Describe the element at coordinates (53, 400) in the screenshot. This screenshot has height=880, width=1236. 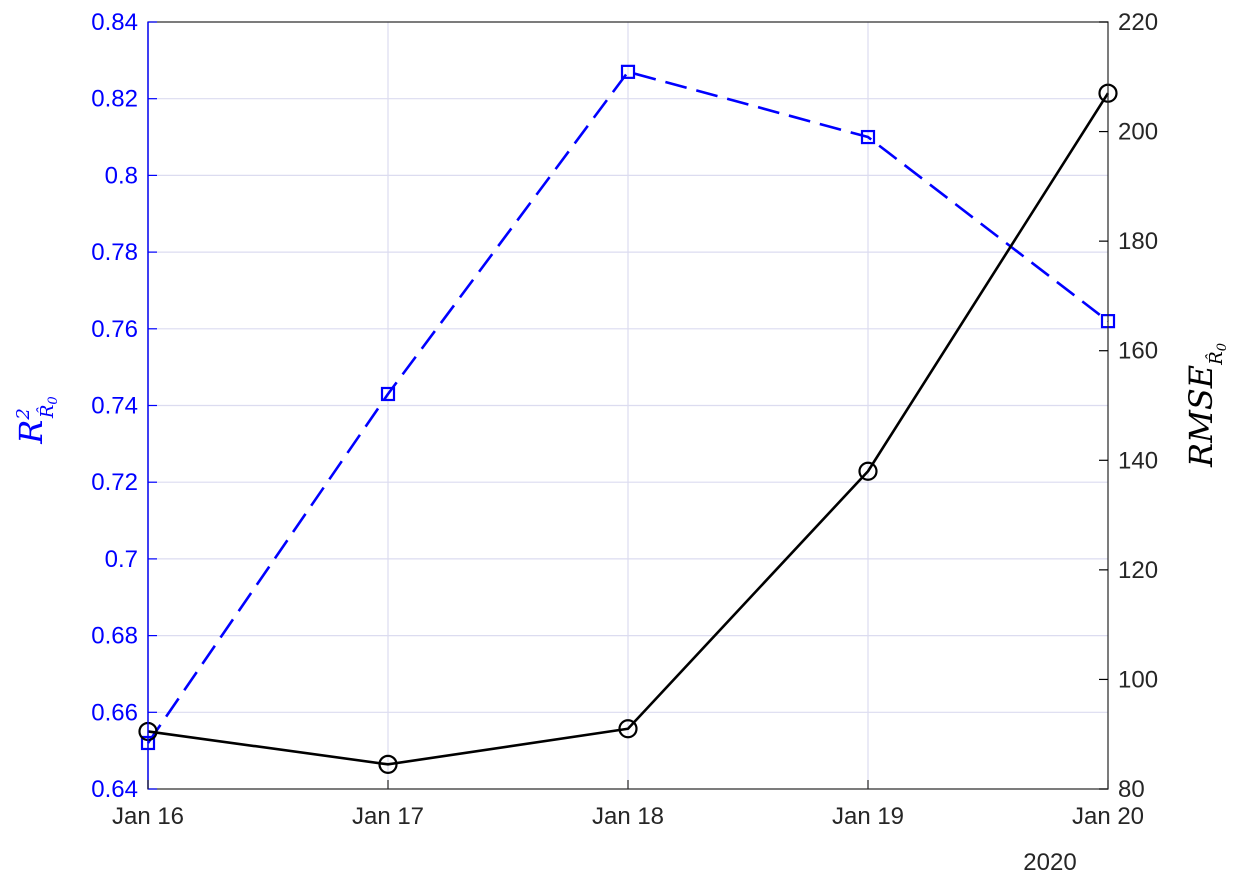
I see `left-axis-title-subsub: 0` at that location.